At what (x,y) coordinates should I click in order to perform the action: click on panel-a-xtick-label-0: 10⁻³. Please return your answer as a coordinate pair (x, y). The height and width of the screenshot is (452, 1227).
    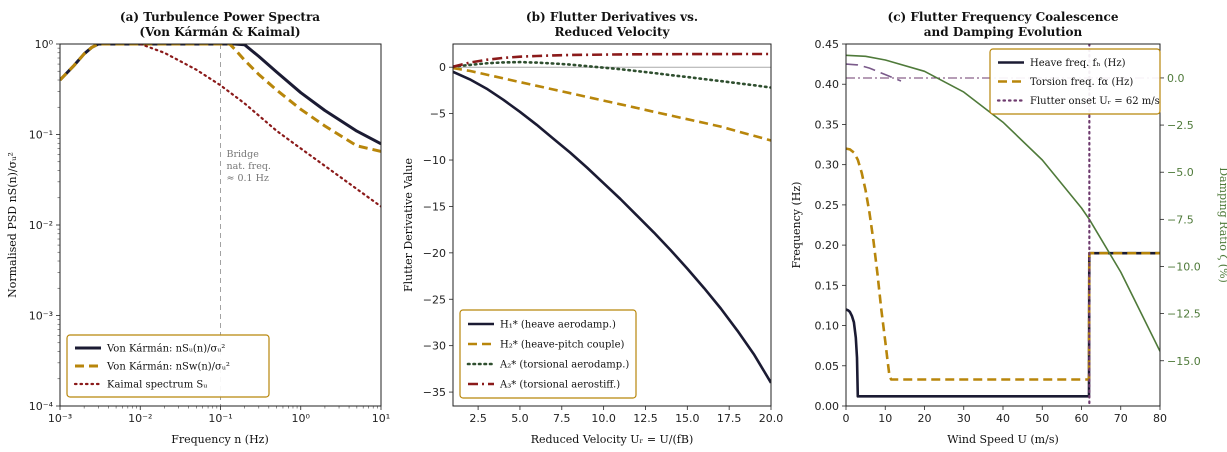
    Looking at the image, I should click on (60, 418).